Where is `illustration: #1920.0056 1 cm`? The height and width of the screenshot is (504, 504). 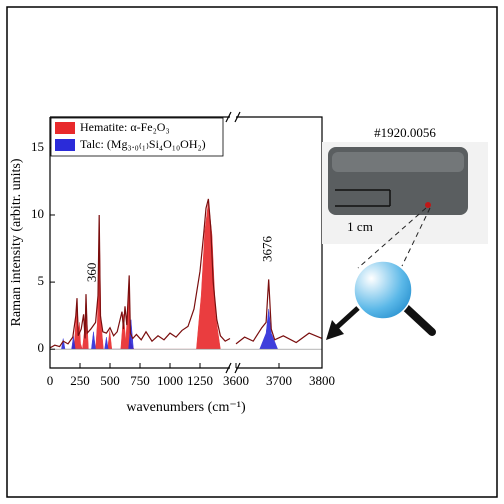
illustration: #1920.0056 1 cm is located at coordinates (405, 232).